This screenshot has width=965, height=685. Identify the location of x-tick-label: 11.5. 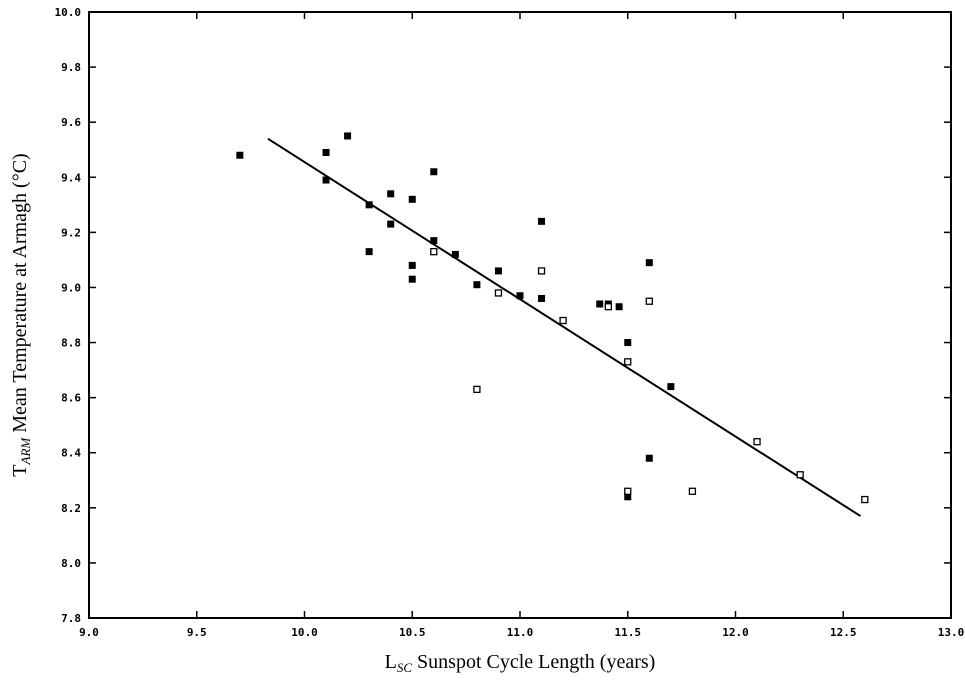
(628, 632).